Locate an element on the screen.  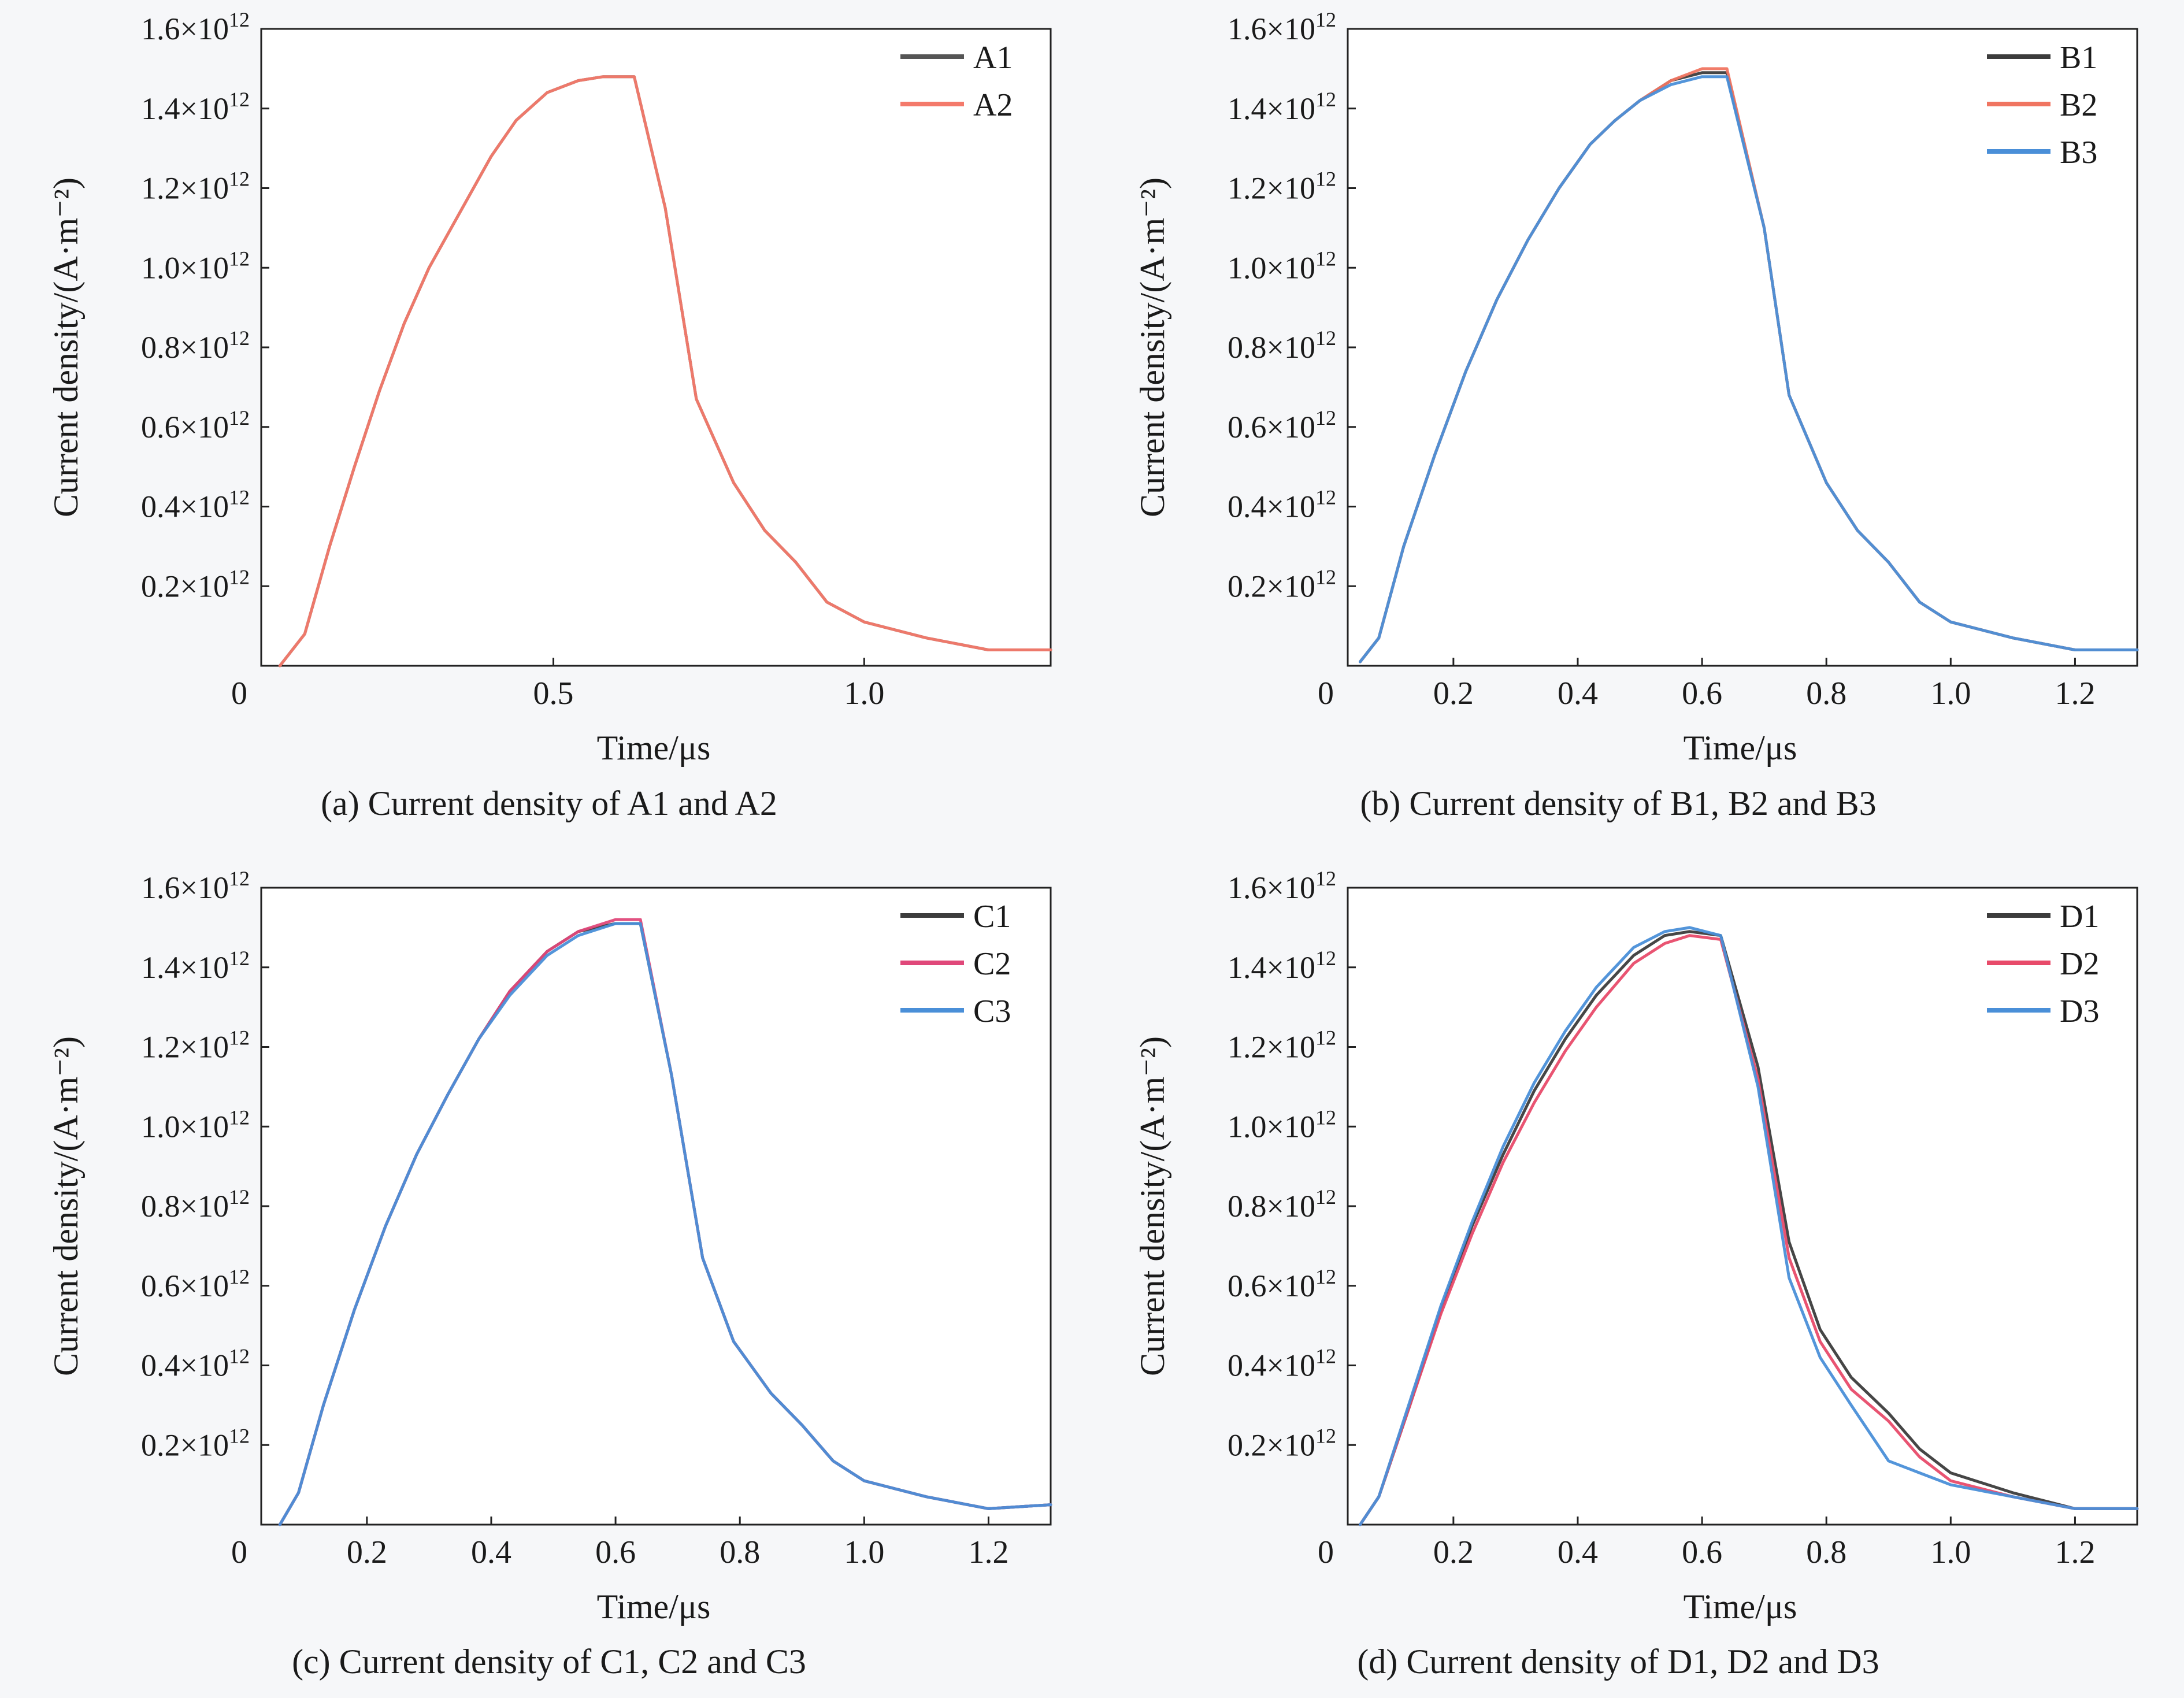
y-tick-label: 1.0×10¹² is located at coordinates (1282, 1125).